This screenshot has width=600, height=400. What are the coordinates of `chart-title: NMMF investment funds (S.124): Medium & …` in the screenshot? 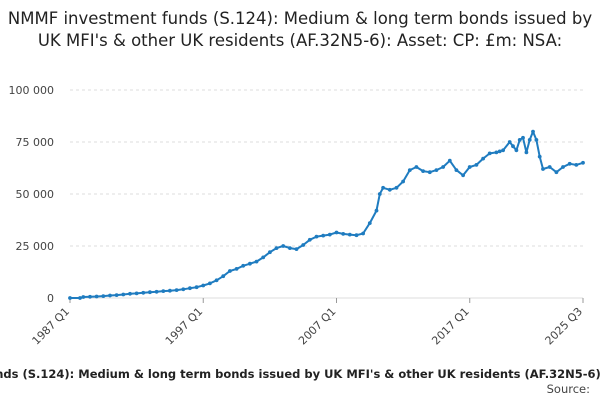 It's located at (300, 29).